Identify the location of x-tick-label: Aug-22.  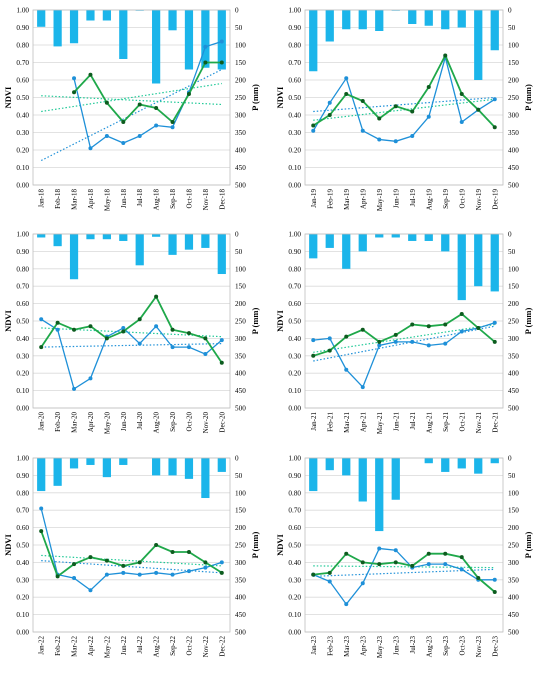
(157, 647).